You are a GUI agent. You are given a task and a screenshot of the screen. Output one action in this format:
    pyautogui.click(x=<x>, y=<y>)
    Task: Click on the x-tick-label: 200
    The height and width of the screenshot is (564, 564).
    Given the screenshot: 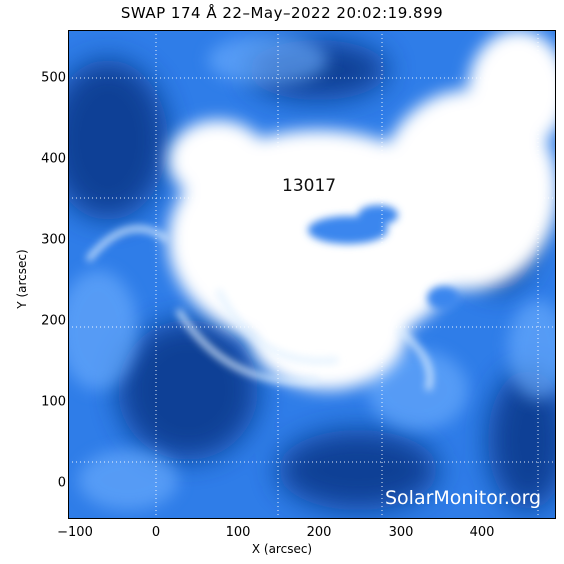 What is the action you would take?
    pyautogui.click(x=319, y=532)
    